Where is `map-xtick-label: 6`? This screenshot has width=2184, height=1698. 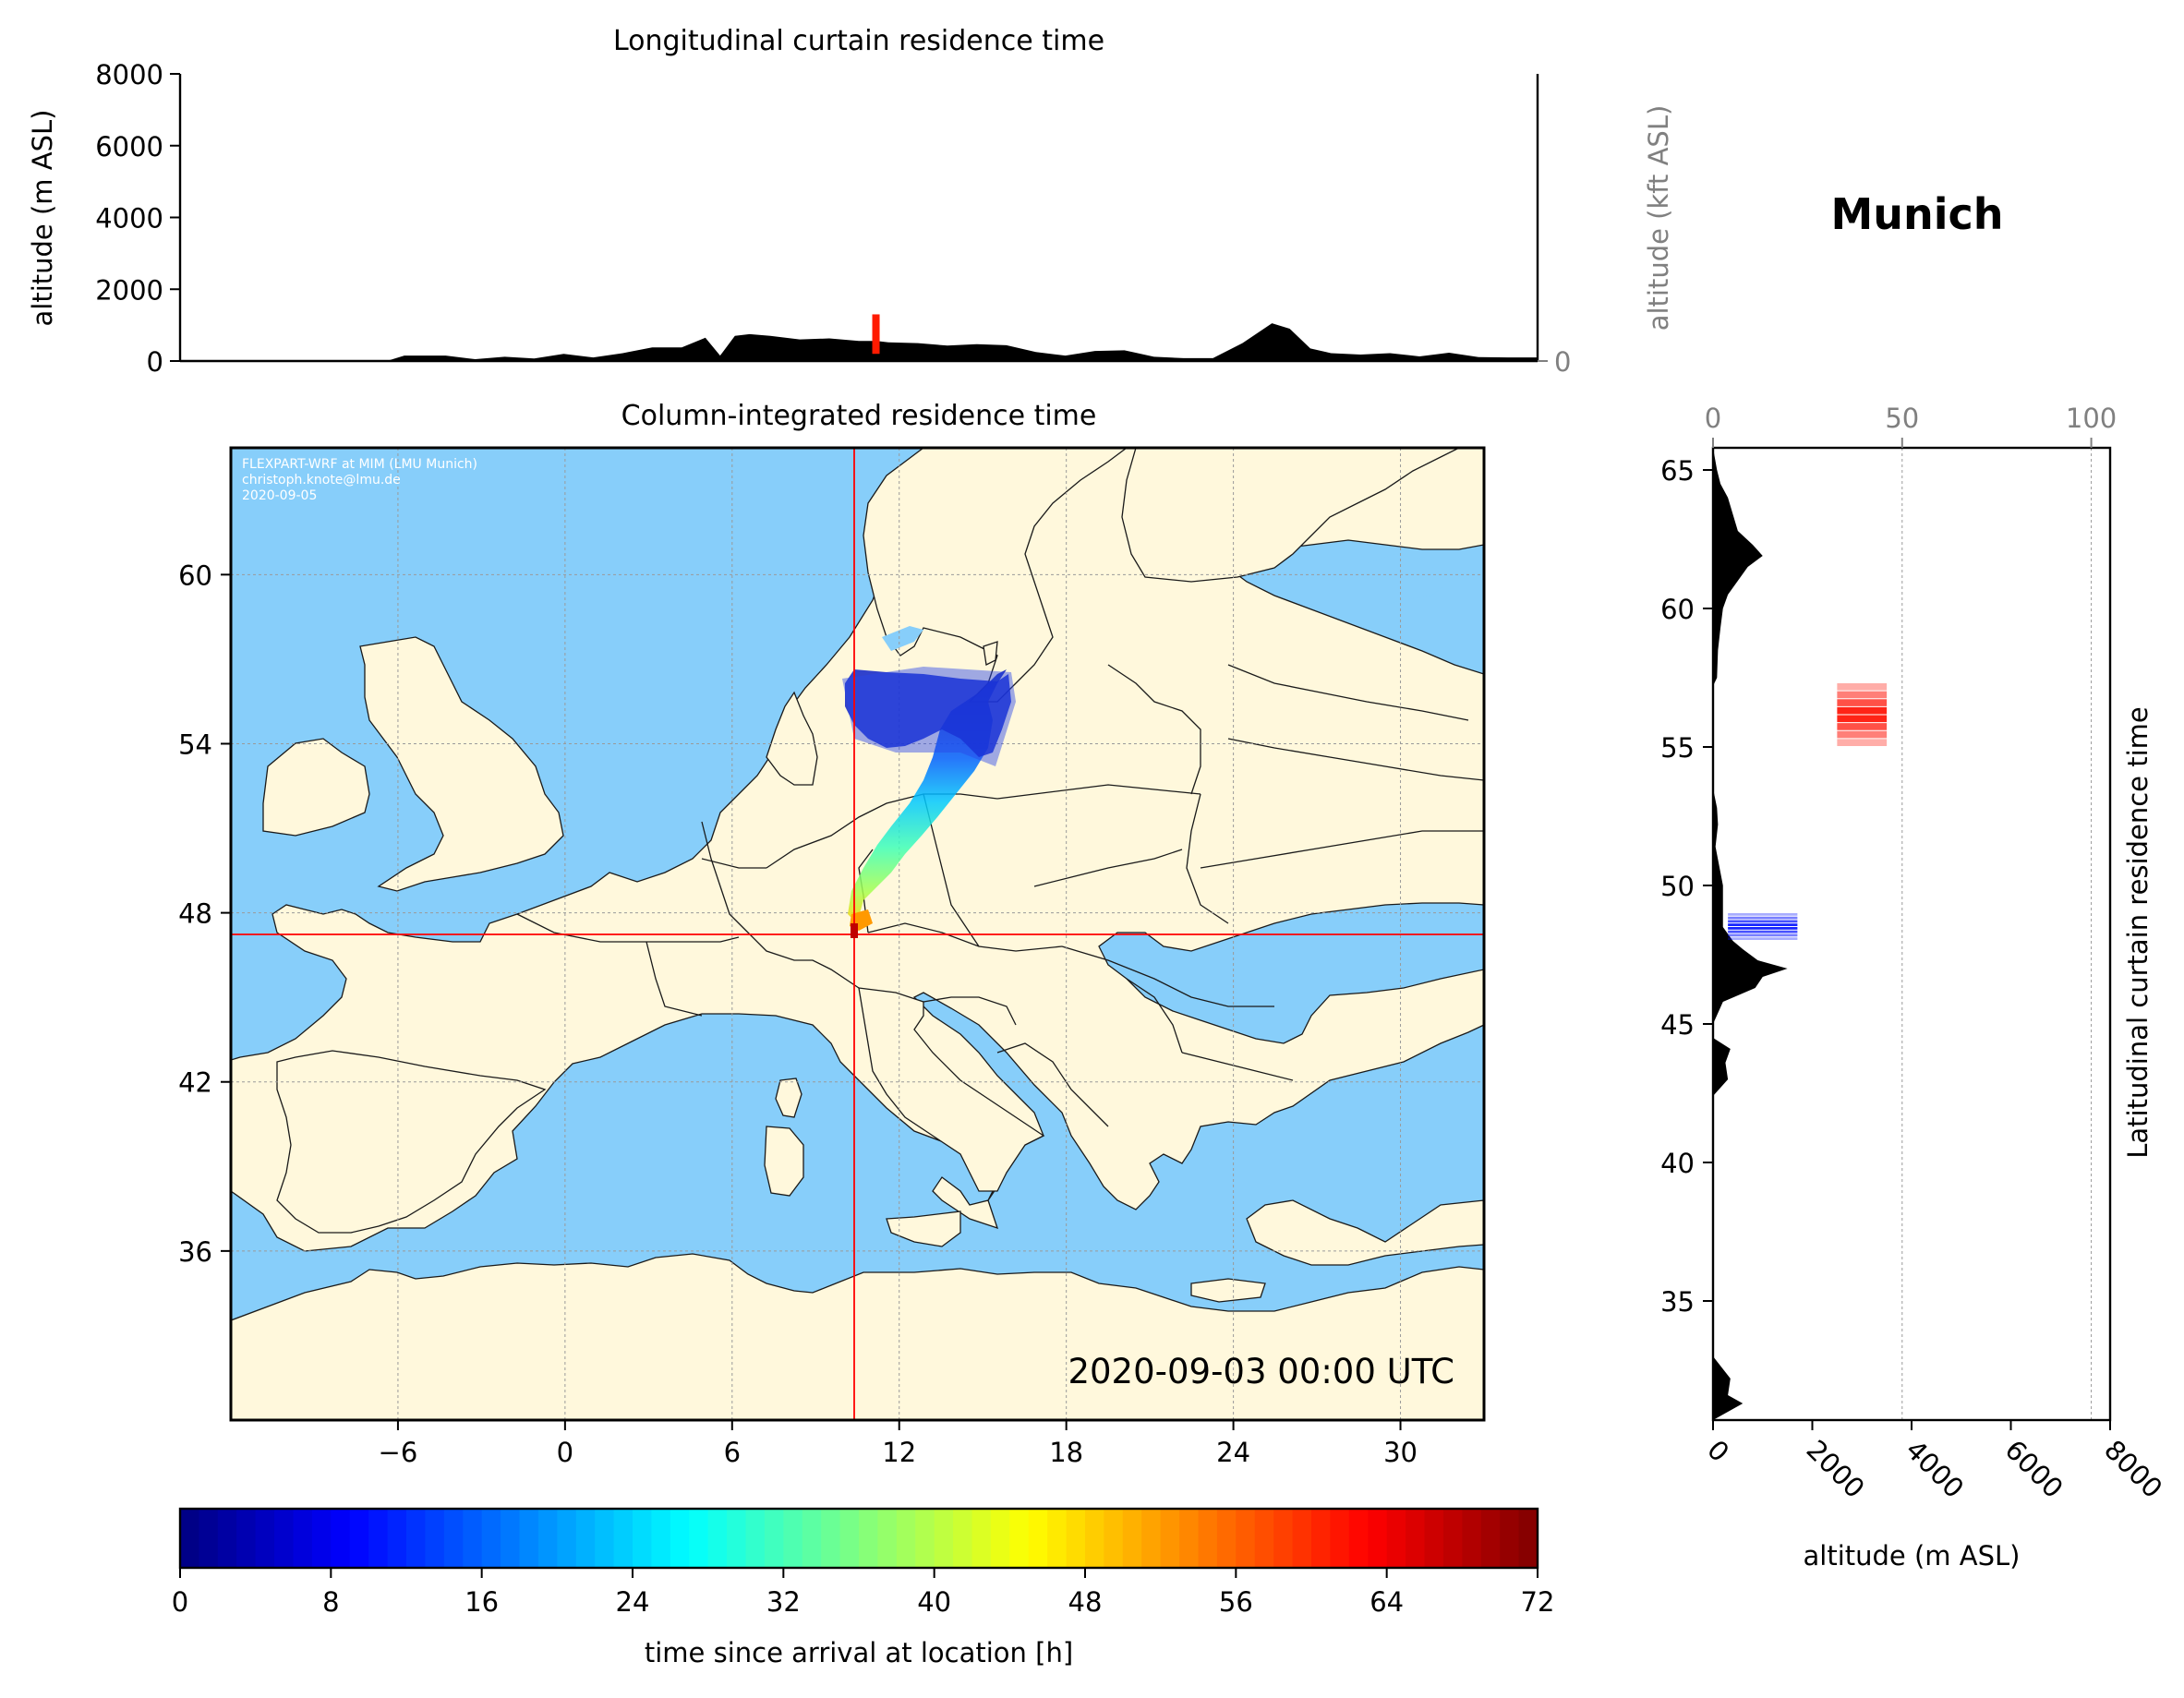
map-xtick-label: 6 is located at coordinates (732, 1452).